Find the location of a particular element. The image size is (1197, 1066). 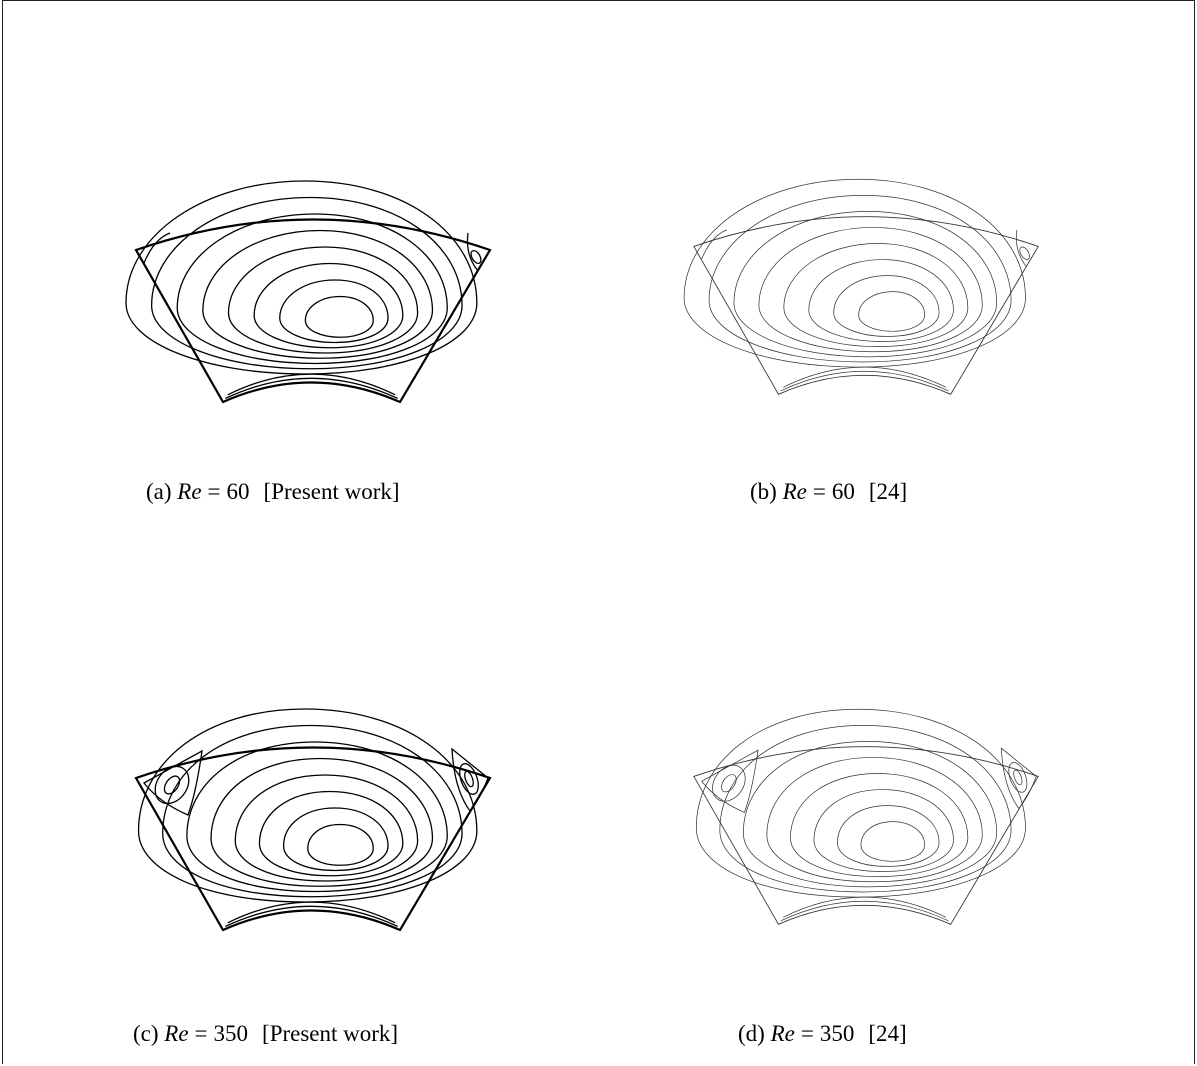

streamline-plot-c is located at coordinates (313, 820).